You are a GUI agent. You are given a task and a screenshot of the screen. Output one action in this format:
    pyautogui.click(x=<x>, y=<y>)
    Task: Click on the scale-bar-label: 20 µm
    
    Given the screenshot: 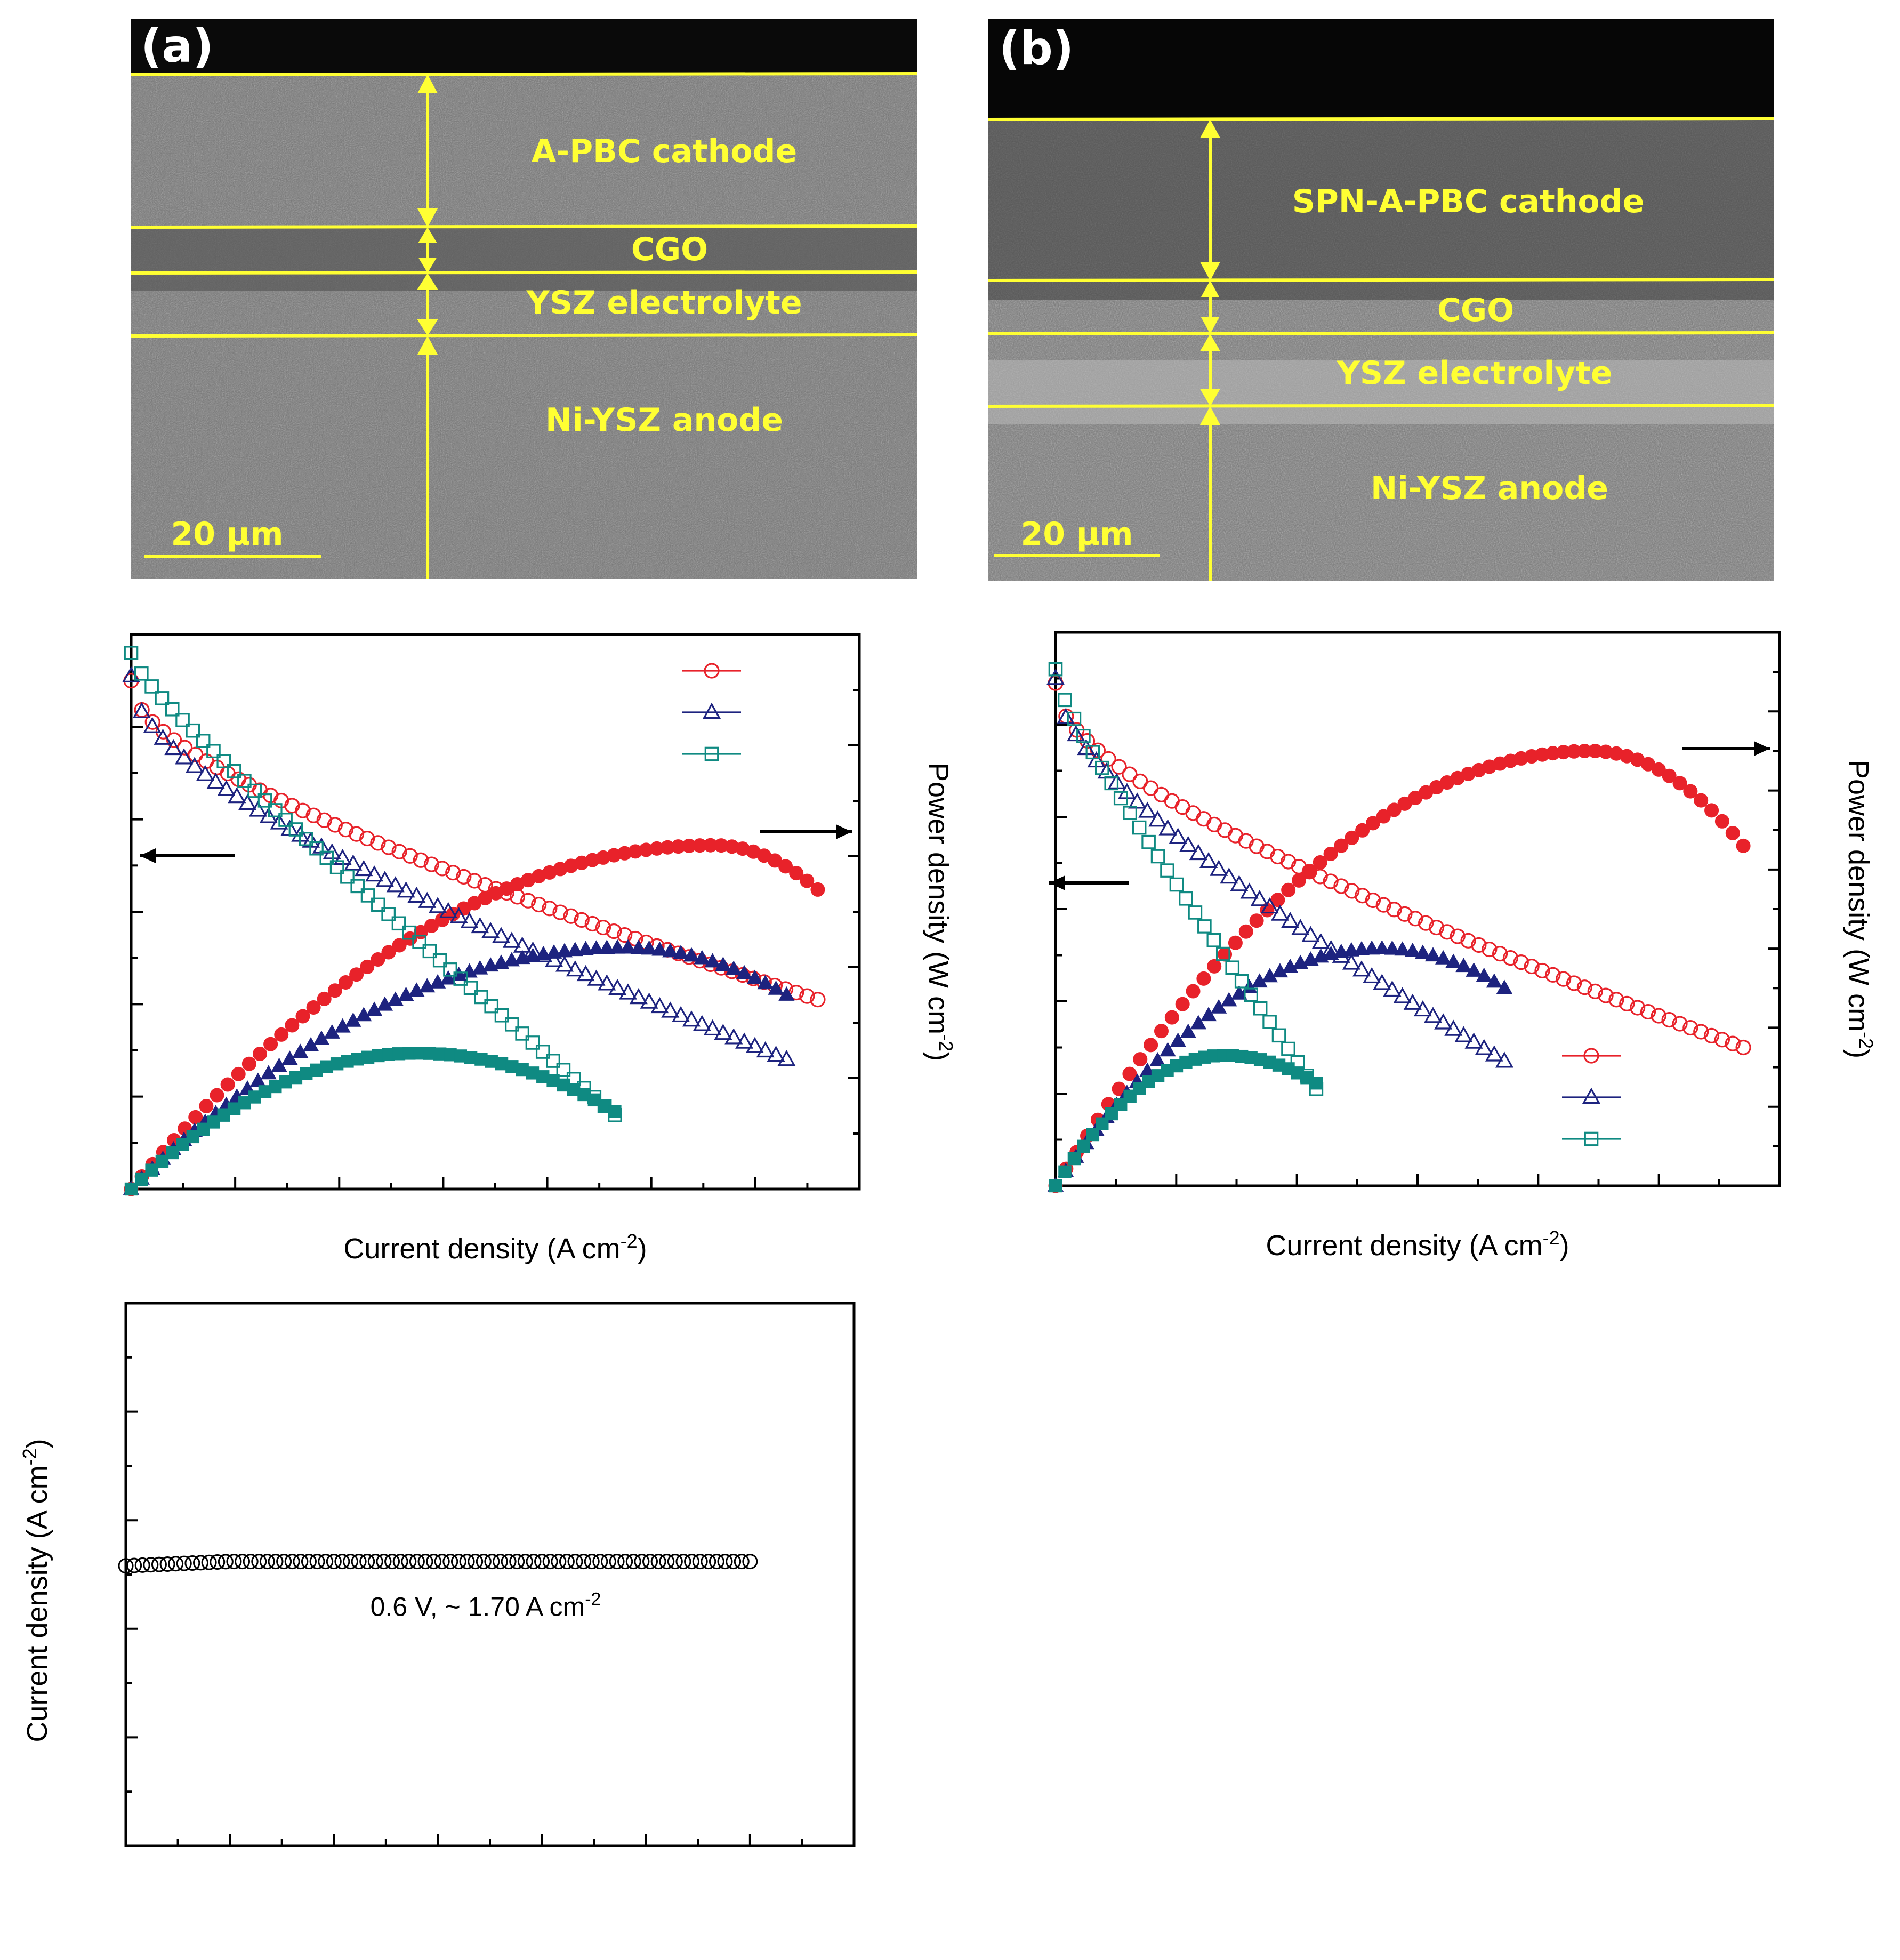 What is the action you would take?
    pyautogui.click(x=227, y=534)
    